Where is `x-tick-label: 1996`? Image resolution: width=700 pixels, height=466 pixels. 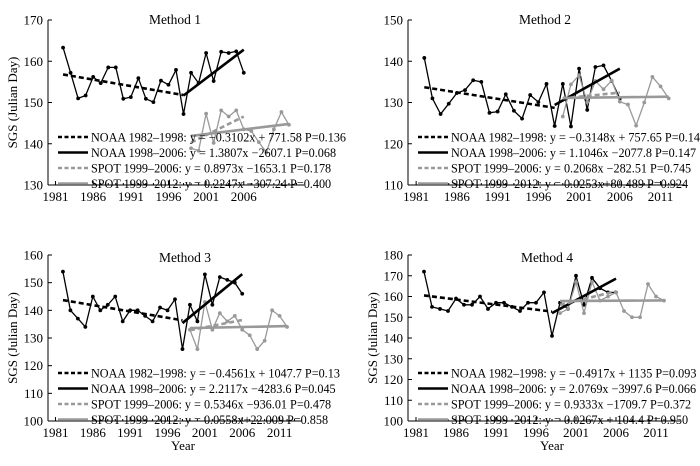 x-tick-label: 1996 is located at coordinates (168, 432).